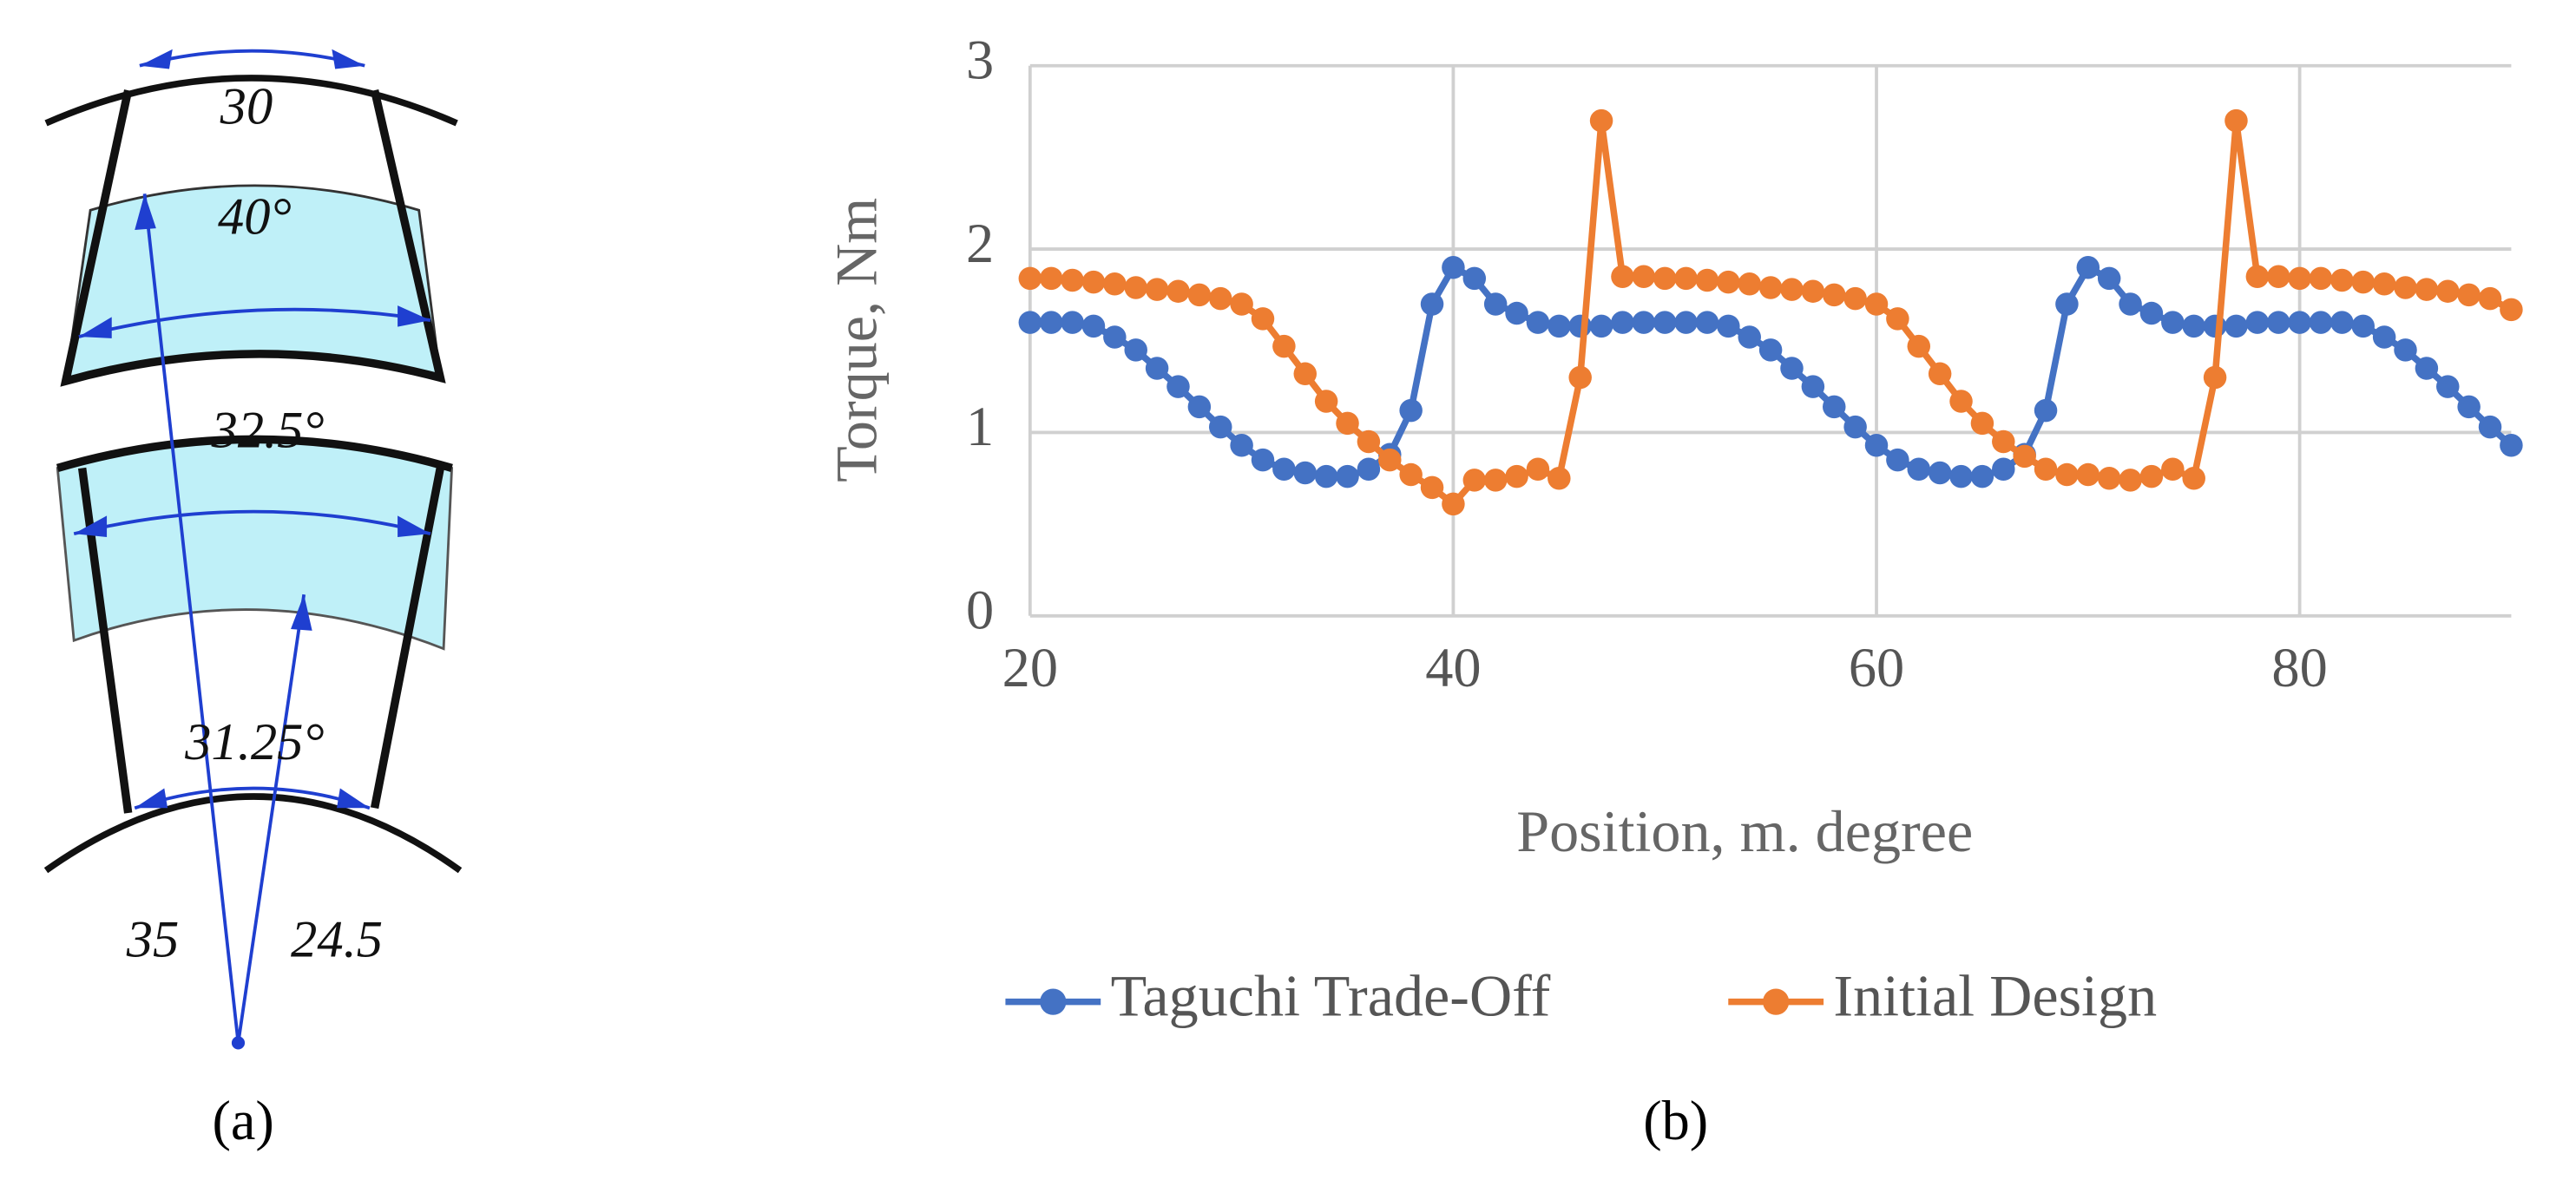 The image size is (2576, 1180). Describe the element at coordinates (980, 59) in the screenshot. I see `y-tick-label: 3` at that location.